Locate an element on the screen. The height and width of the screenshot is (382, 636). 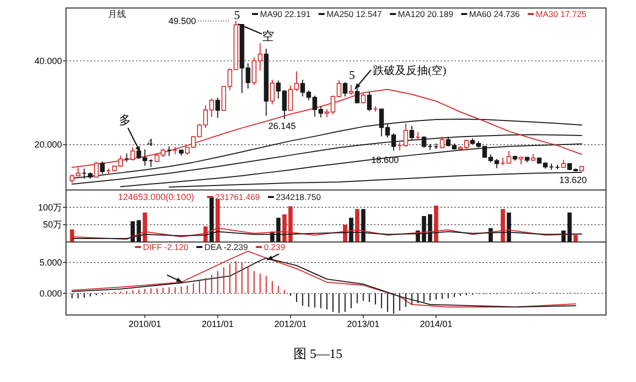
legend-label: MA60 24.736 is located at coordinates (494, 14).